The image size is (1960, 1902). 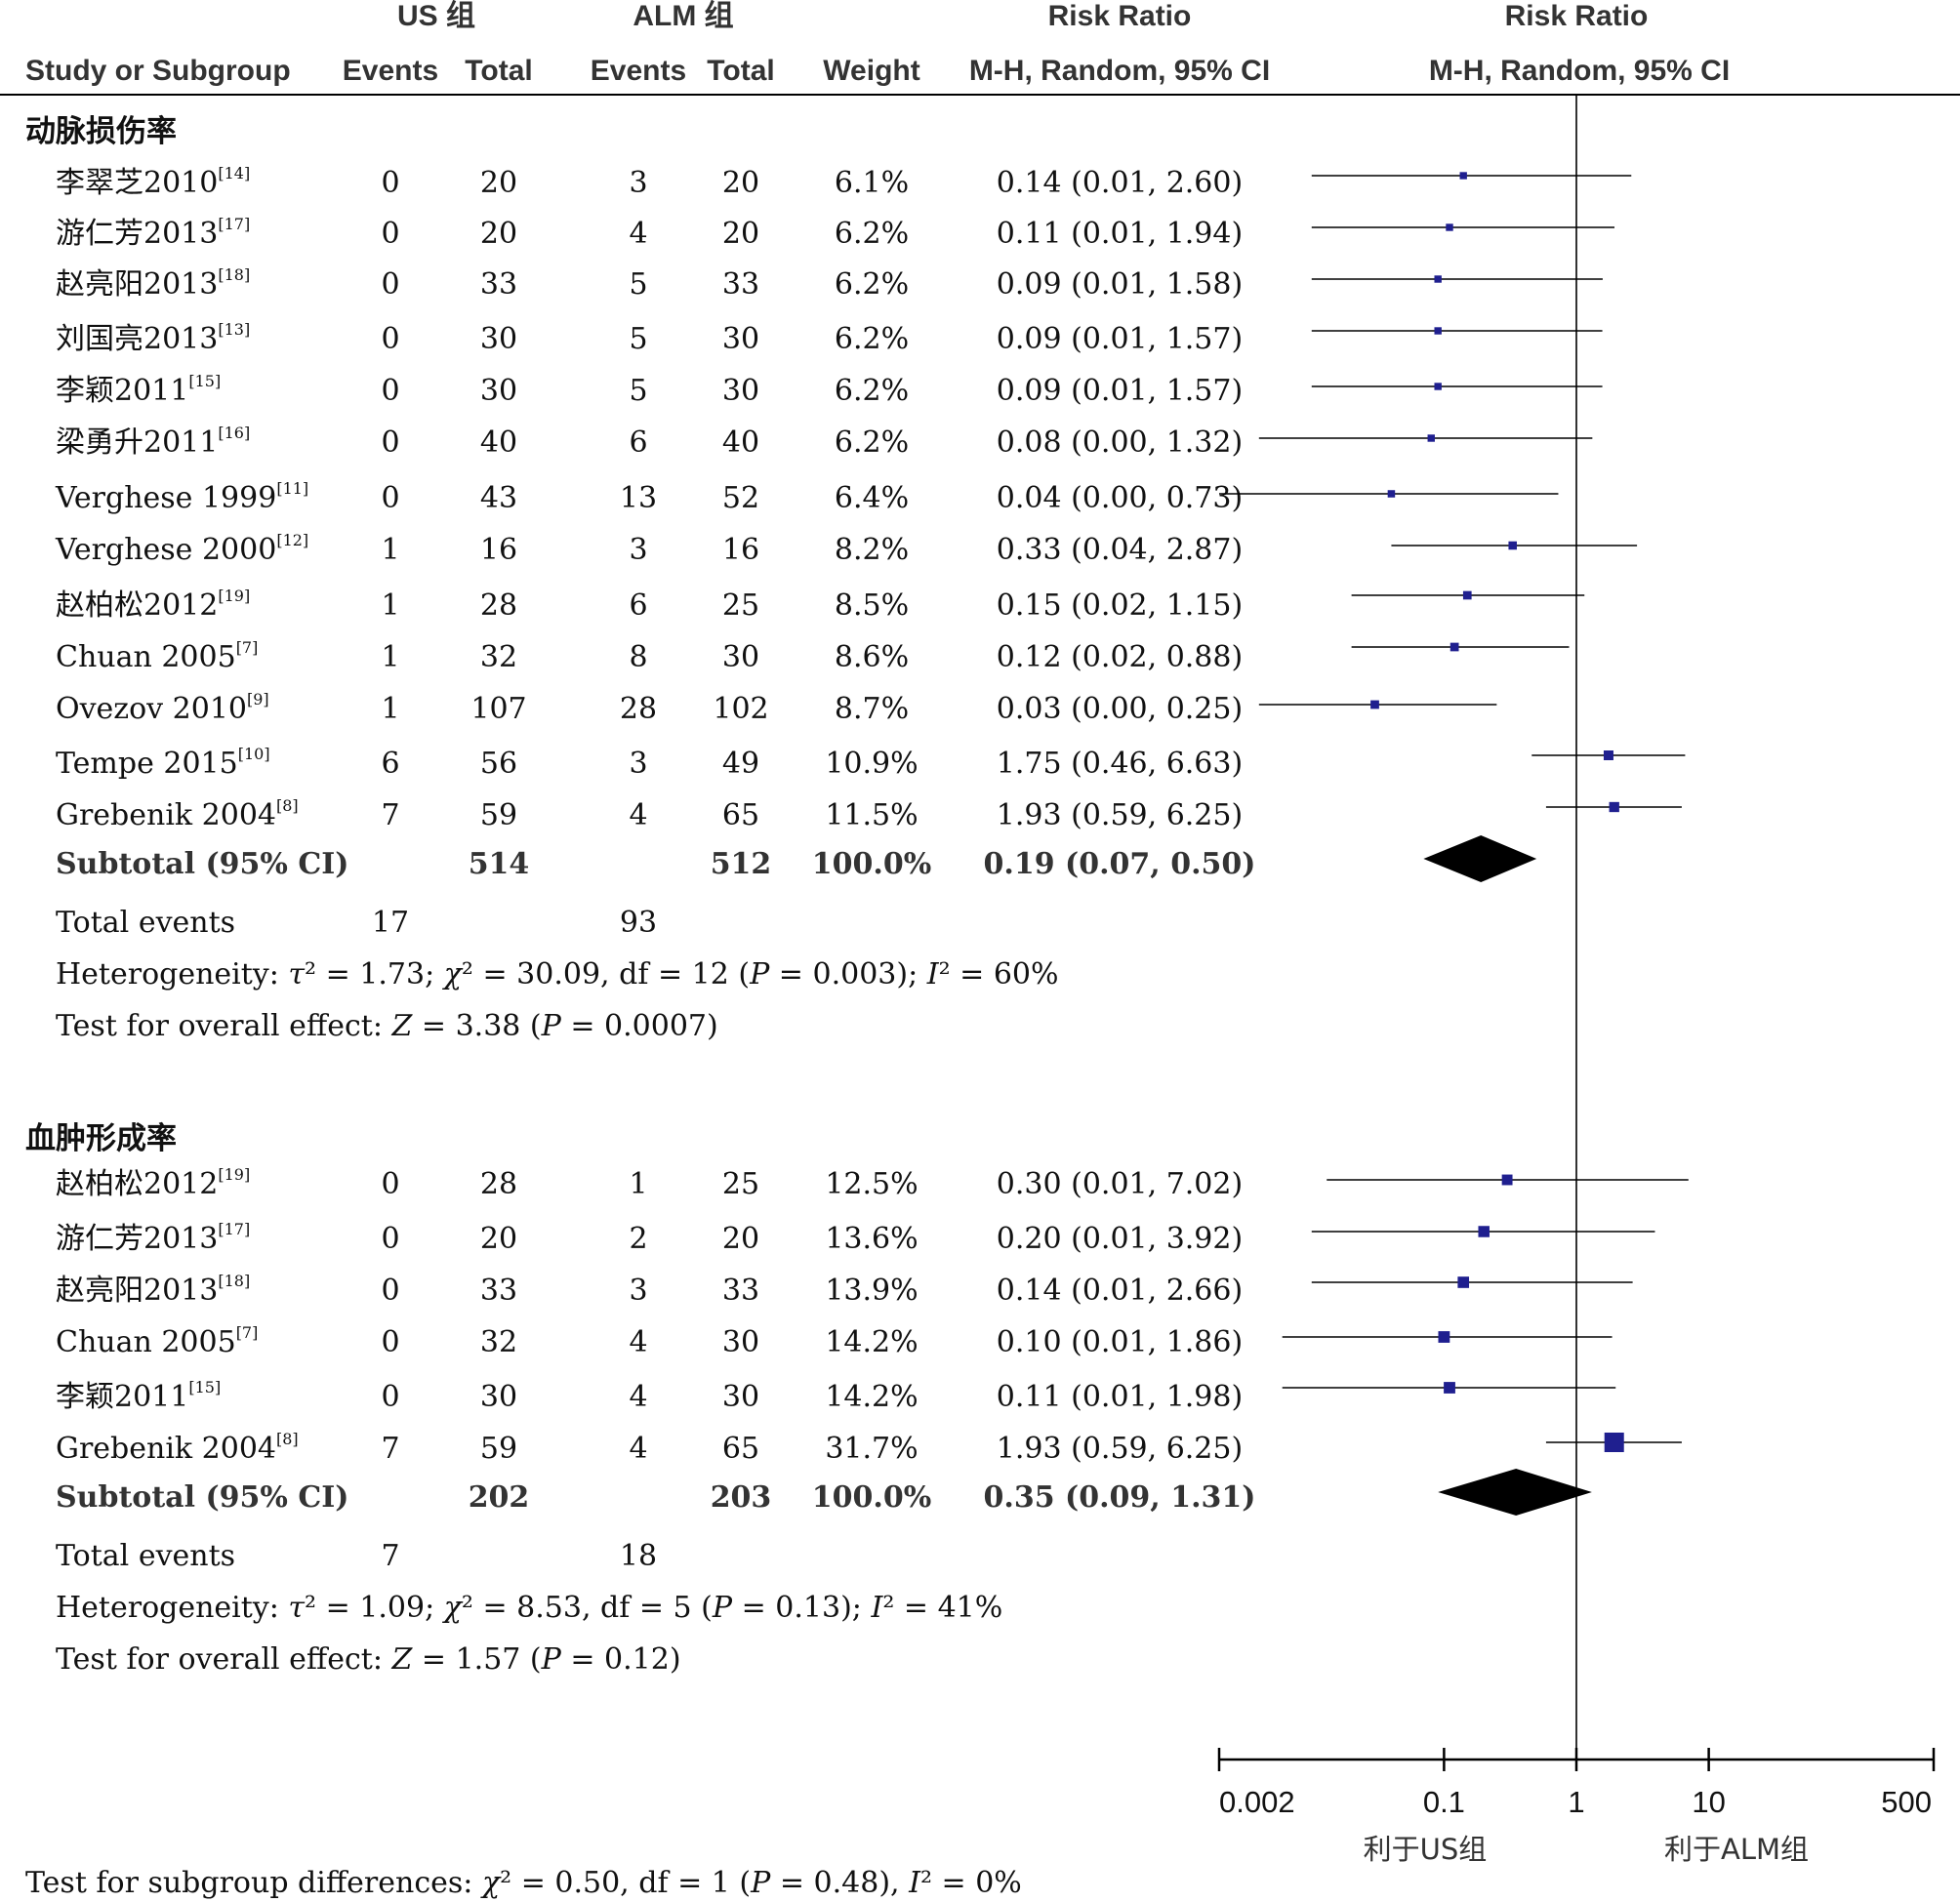 I want to click on weight-cell: 8.7%, so click(x=872, y=709).